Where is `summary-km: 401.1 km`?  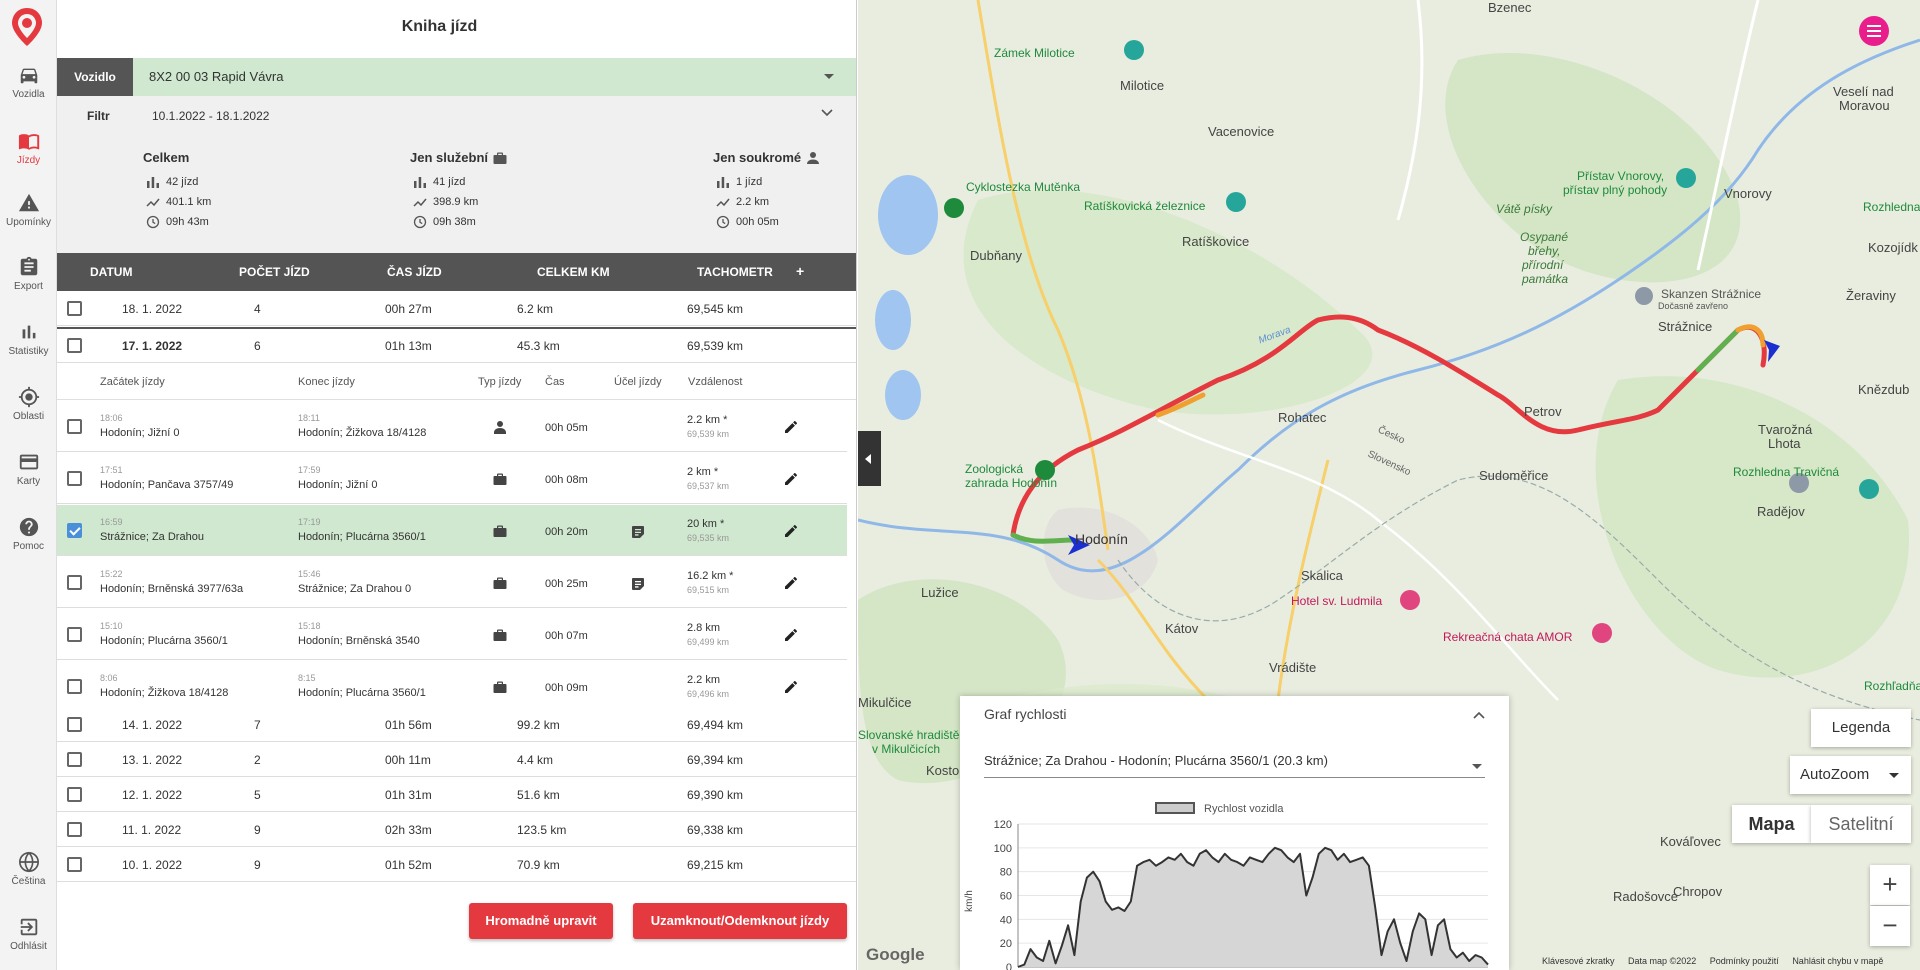 summary-km: 401.1 km is located at coordinates (189, 202).